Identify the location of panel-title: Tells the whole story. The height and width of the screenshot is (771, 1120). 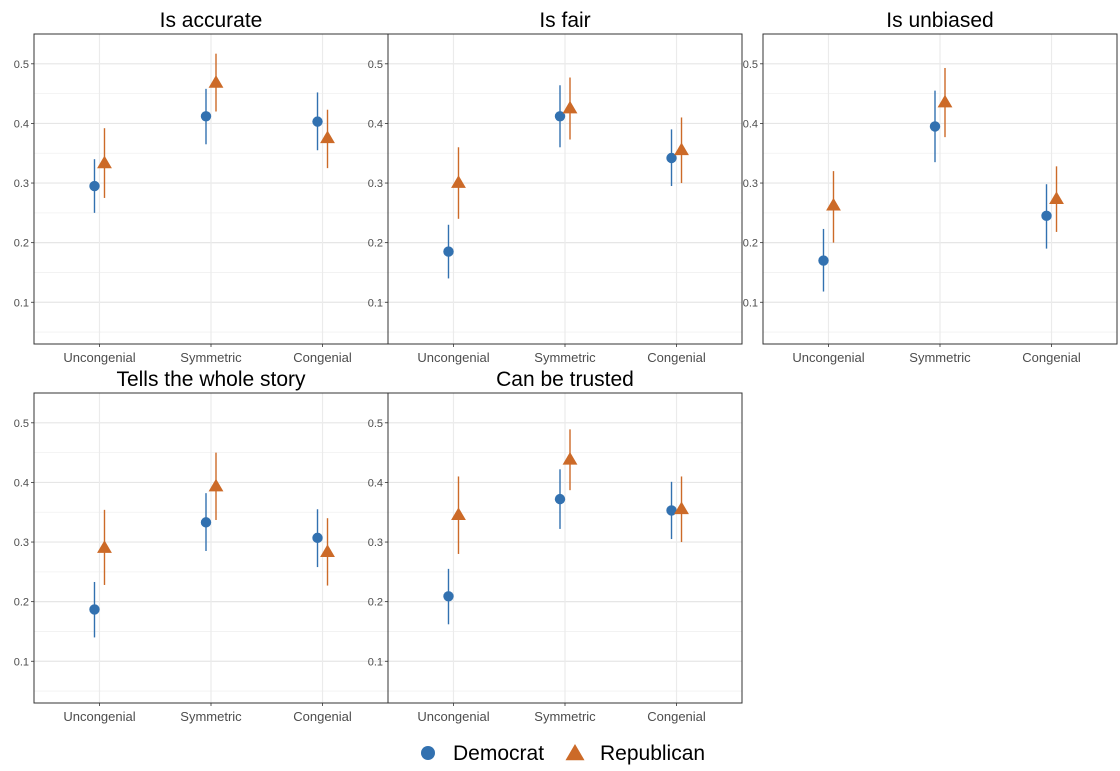
(211, 379).